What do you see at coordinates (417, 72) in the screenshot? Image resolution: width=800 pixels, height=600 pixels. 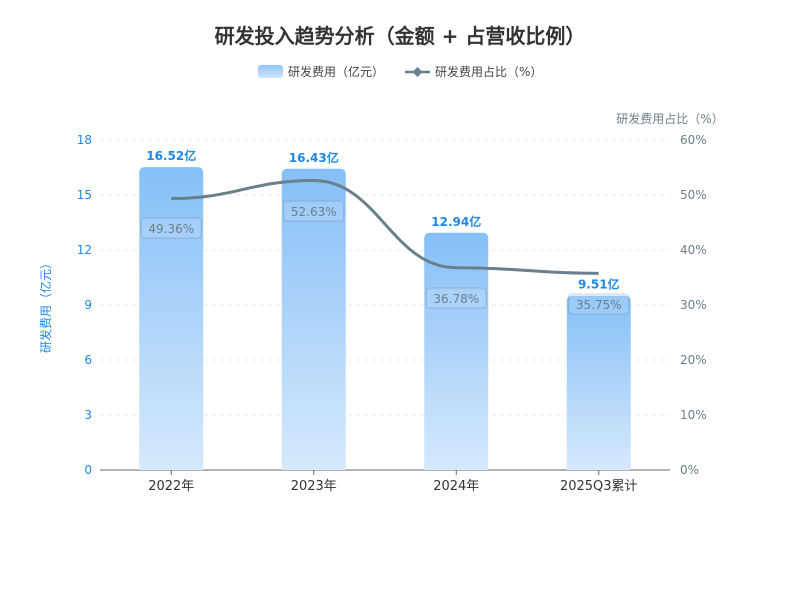 I see `legend-diamond-icon` at bounding box center [417, 72].